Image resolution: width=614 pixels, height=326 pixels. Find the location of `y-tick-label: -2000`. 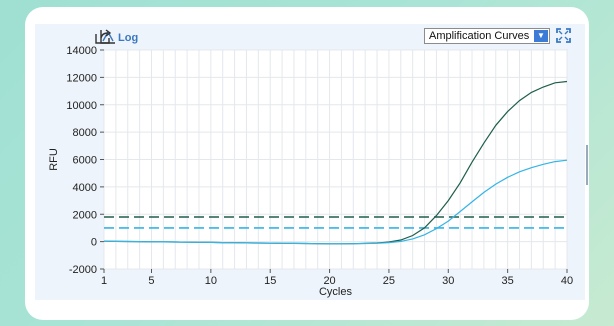

y-tick-label: -2000 is located at coordinates (83, 270).